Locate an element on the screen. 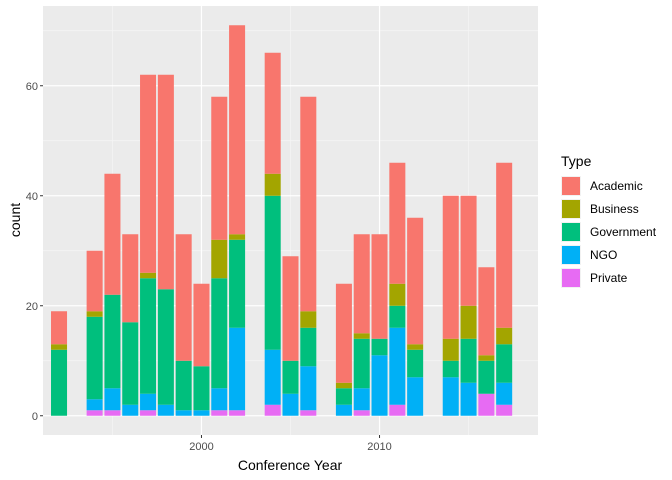  bar-private-2009 is located at coordinates (361, 413).